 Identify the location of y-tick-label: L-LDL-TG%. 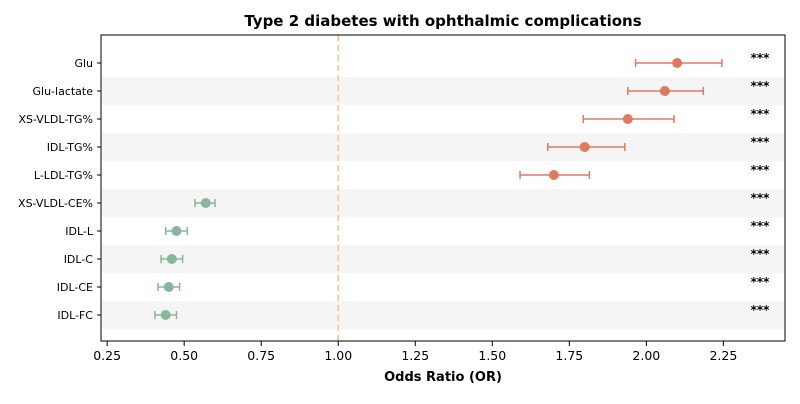
(63, 175).